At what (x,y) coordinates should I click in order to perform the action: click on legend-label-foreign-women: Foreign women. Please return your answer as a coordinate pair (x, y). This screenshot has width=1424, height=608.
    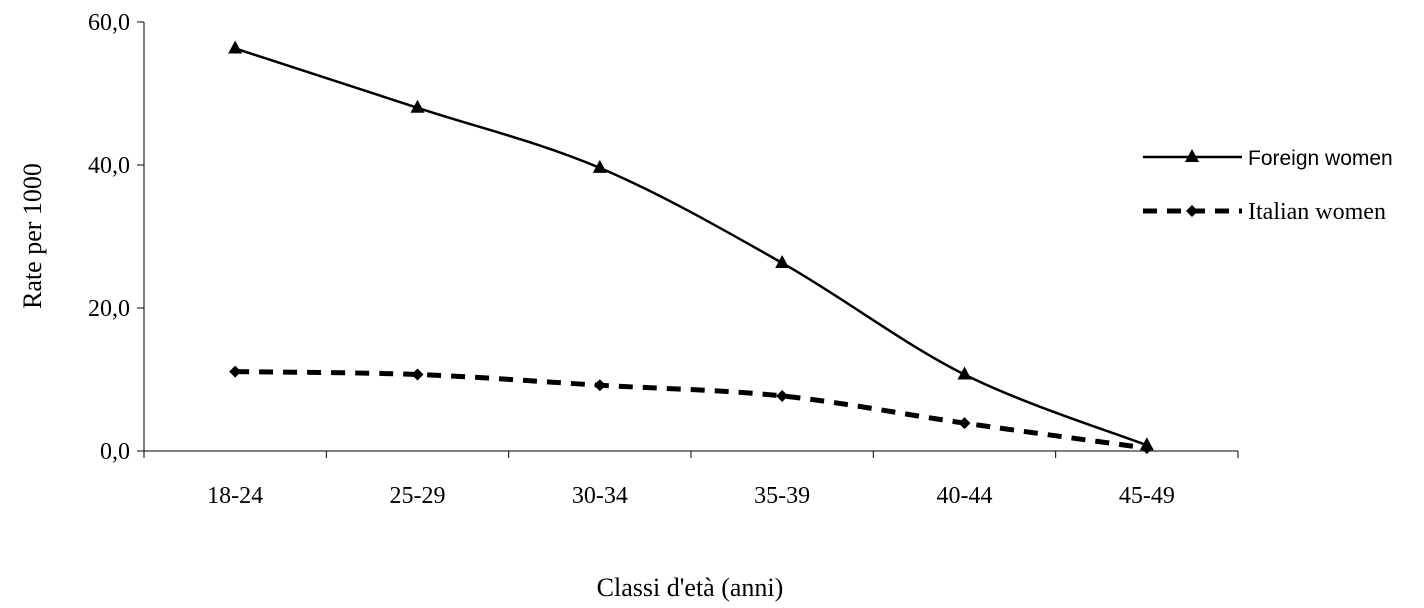
    Looking at the image, I should click on (1320, 158).